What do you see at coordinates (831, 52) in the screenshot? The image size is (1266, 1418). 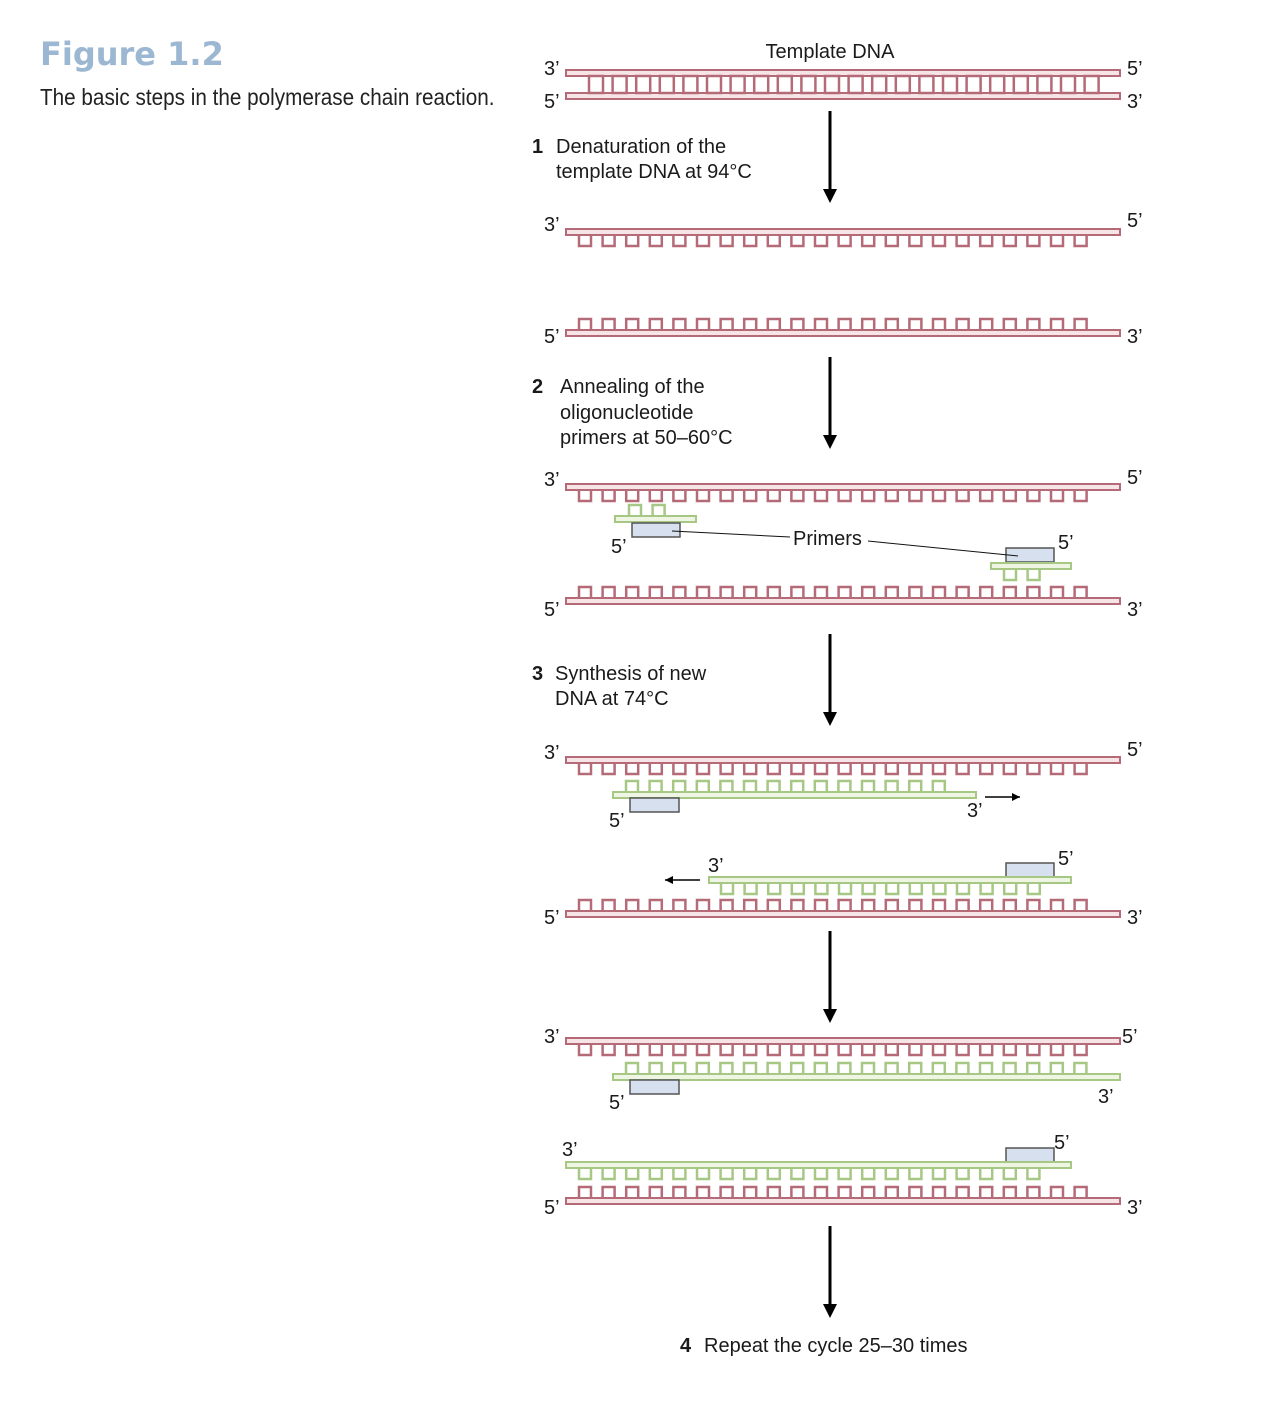 I see `template-dna-label: Template DNA` at bounding box center [831, 52].